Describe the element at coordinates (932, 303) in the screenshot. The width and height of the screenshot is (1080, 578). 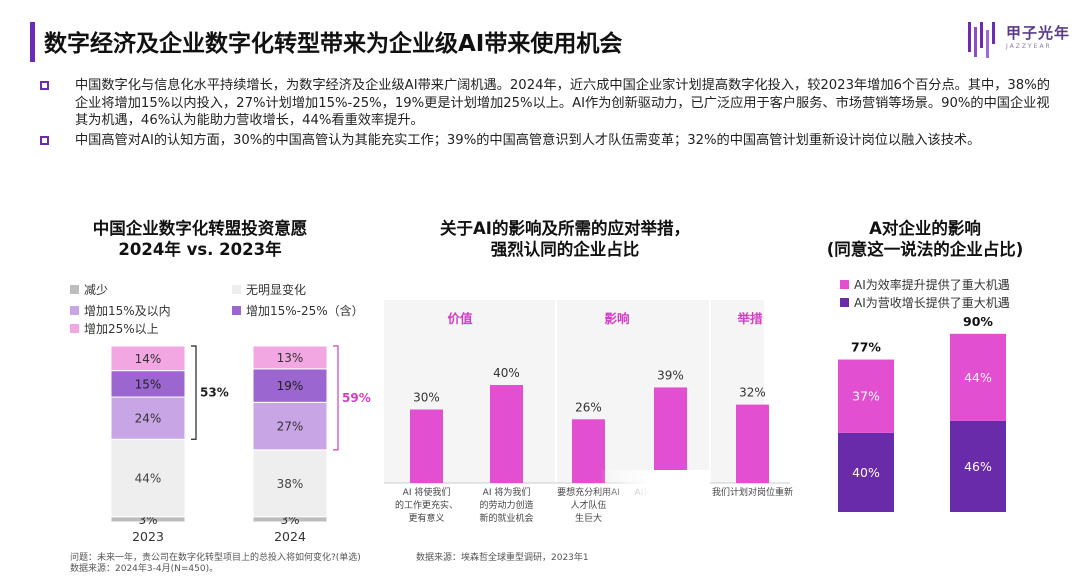
I see `legend-label: AI为营收增长提供了重大机遇` at that location.